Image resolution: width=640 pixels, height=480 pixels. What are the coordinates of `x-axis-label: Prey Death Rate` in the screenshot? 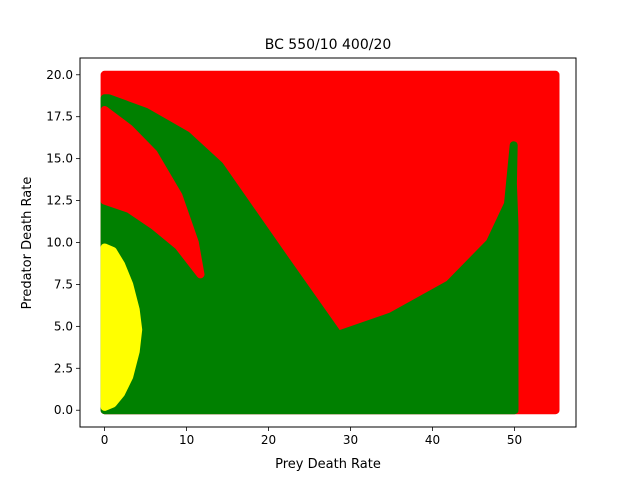 It's located at (328, 464).